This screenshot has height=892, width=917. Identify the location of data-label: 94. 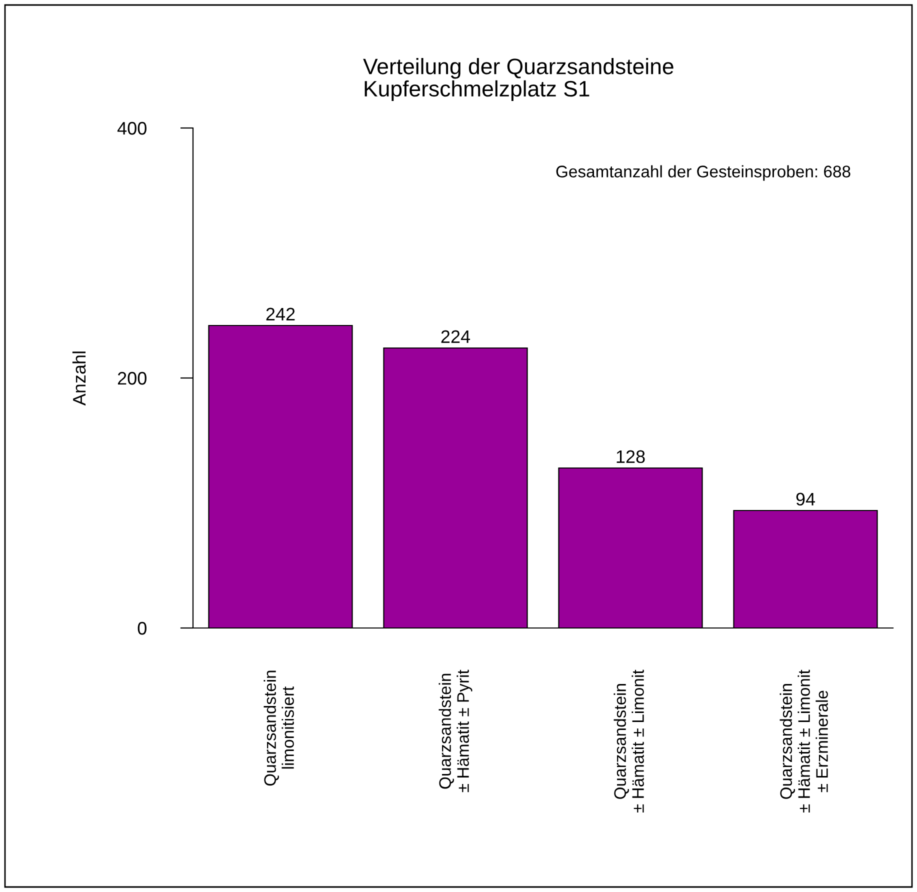
(806, 499).